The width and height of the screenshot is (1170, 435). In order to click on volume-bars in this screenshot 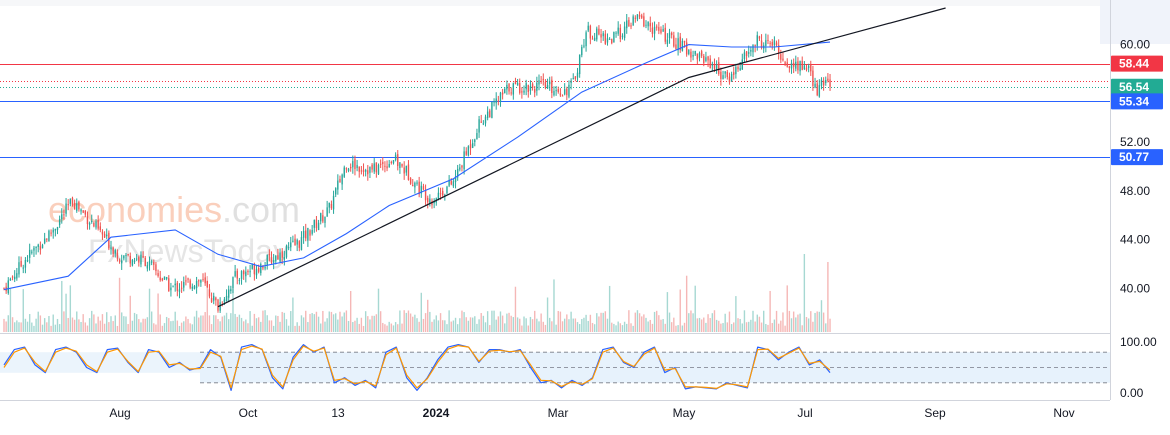, I will do `click(417, 293)`.